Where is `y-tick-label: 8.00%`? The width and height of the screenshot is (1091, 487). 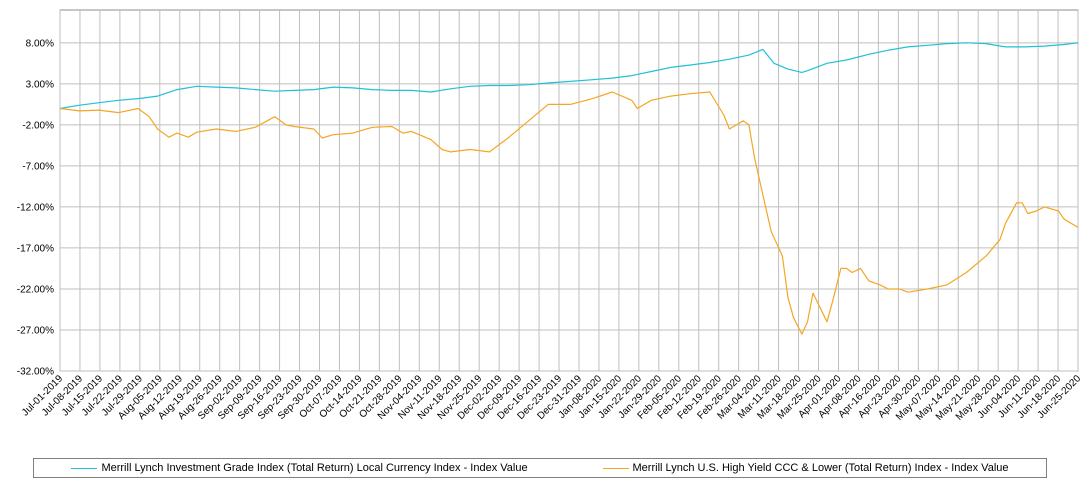
y-tick-label: 8.00% is located at coordinates (40, 43).